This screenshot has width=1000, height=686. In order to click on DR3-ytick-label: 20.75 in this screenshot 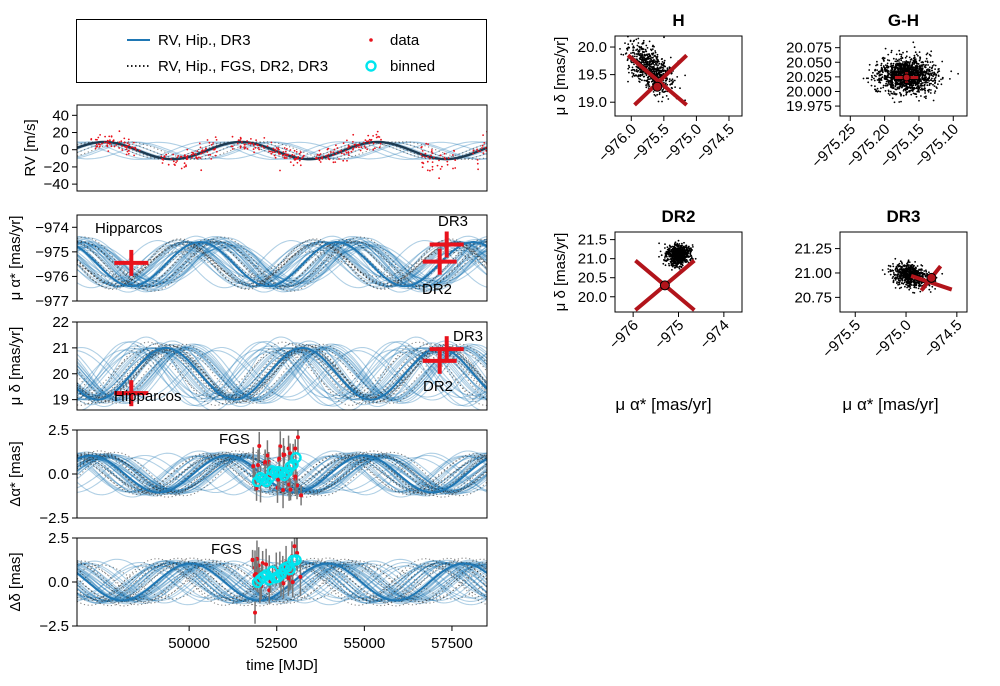, I will do `click(813, 297)`.